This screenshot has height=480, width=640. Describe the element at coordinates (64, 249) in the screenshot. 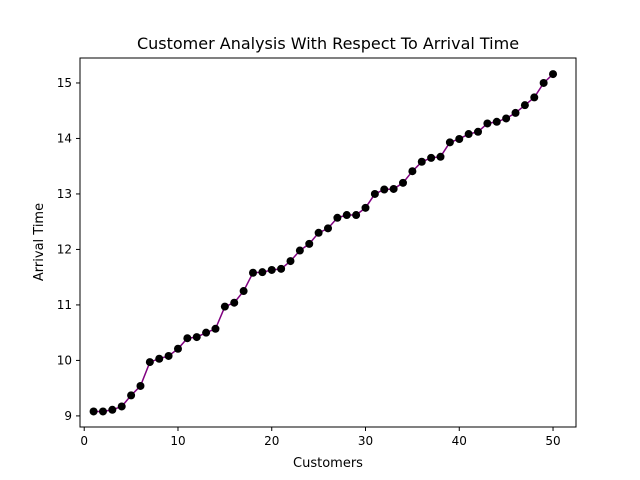

I see `y-tick-label: 12` at that location.